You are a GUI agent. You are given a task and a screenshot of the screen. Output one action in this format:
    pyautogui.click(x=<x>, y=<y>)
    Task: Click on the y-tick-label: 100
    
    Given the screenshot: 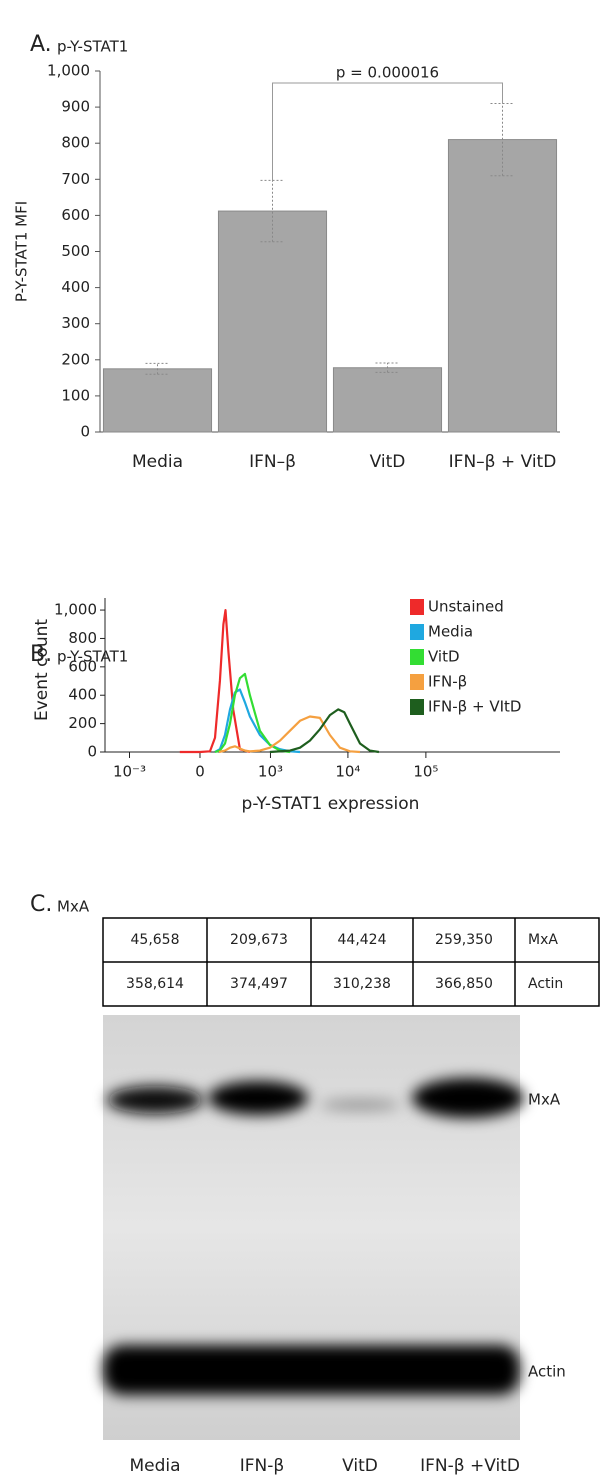 What is the action you would take?
    pyautogui.click(x=75, y=395)
    